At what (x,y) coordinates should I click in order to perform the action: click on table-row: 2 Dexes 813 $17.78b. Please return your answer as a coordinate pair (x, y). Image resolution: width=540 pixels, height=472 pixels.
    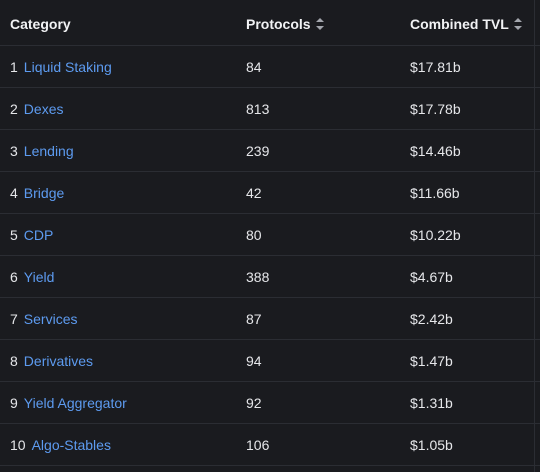
    Looking at the image, I should click on (270, 109).